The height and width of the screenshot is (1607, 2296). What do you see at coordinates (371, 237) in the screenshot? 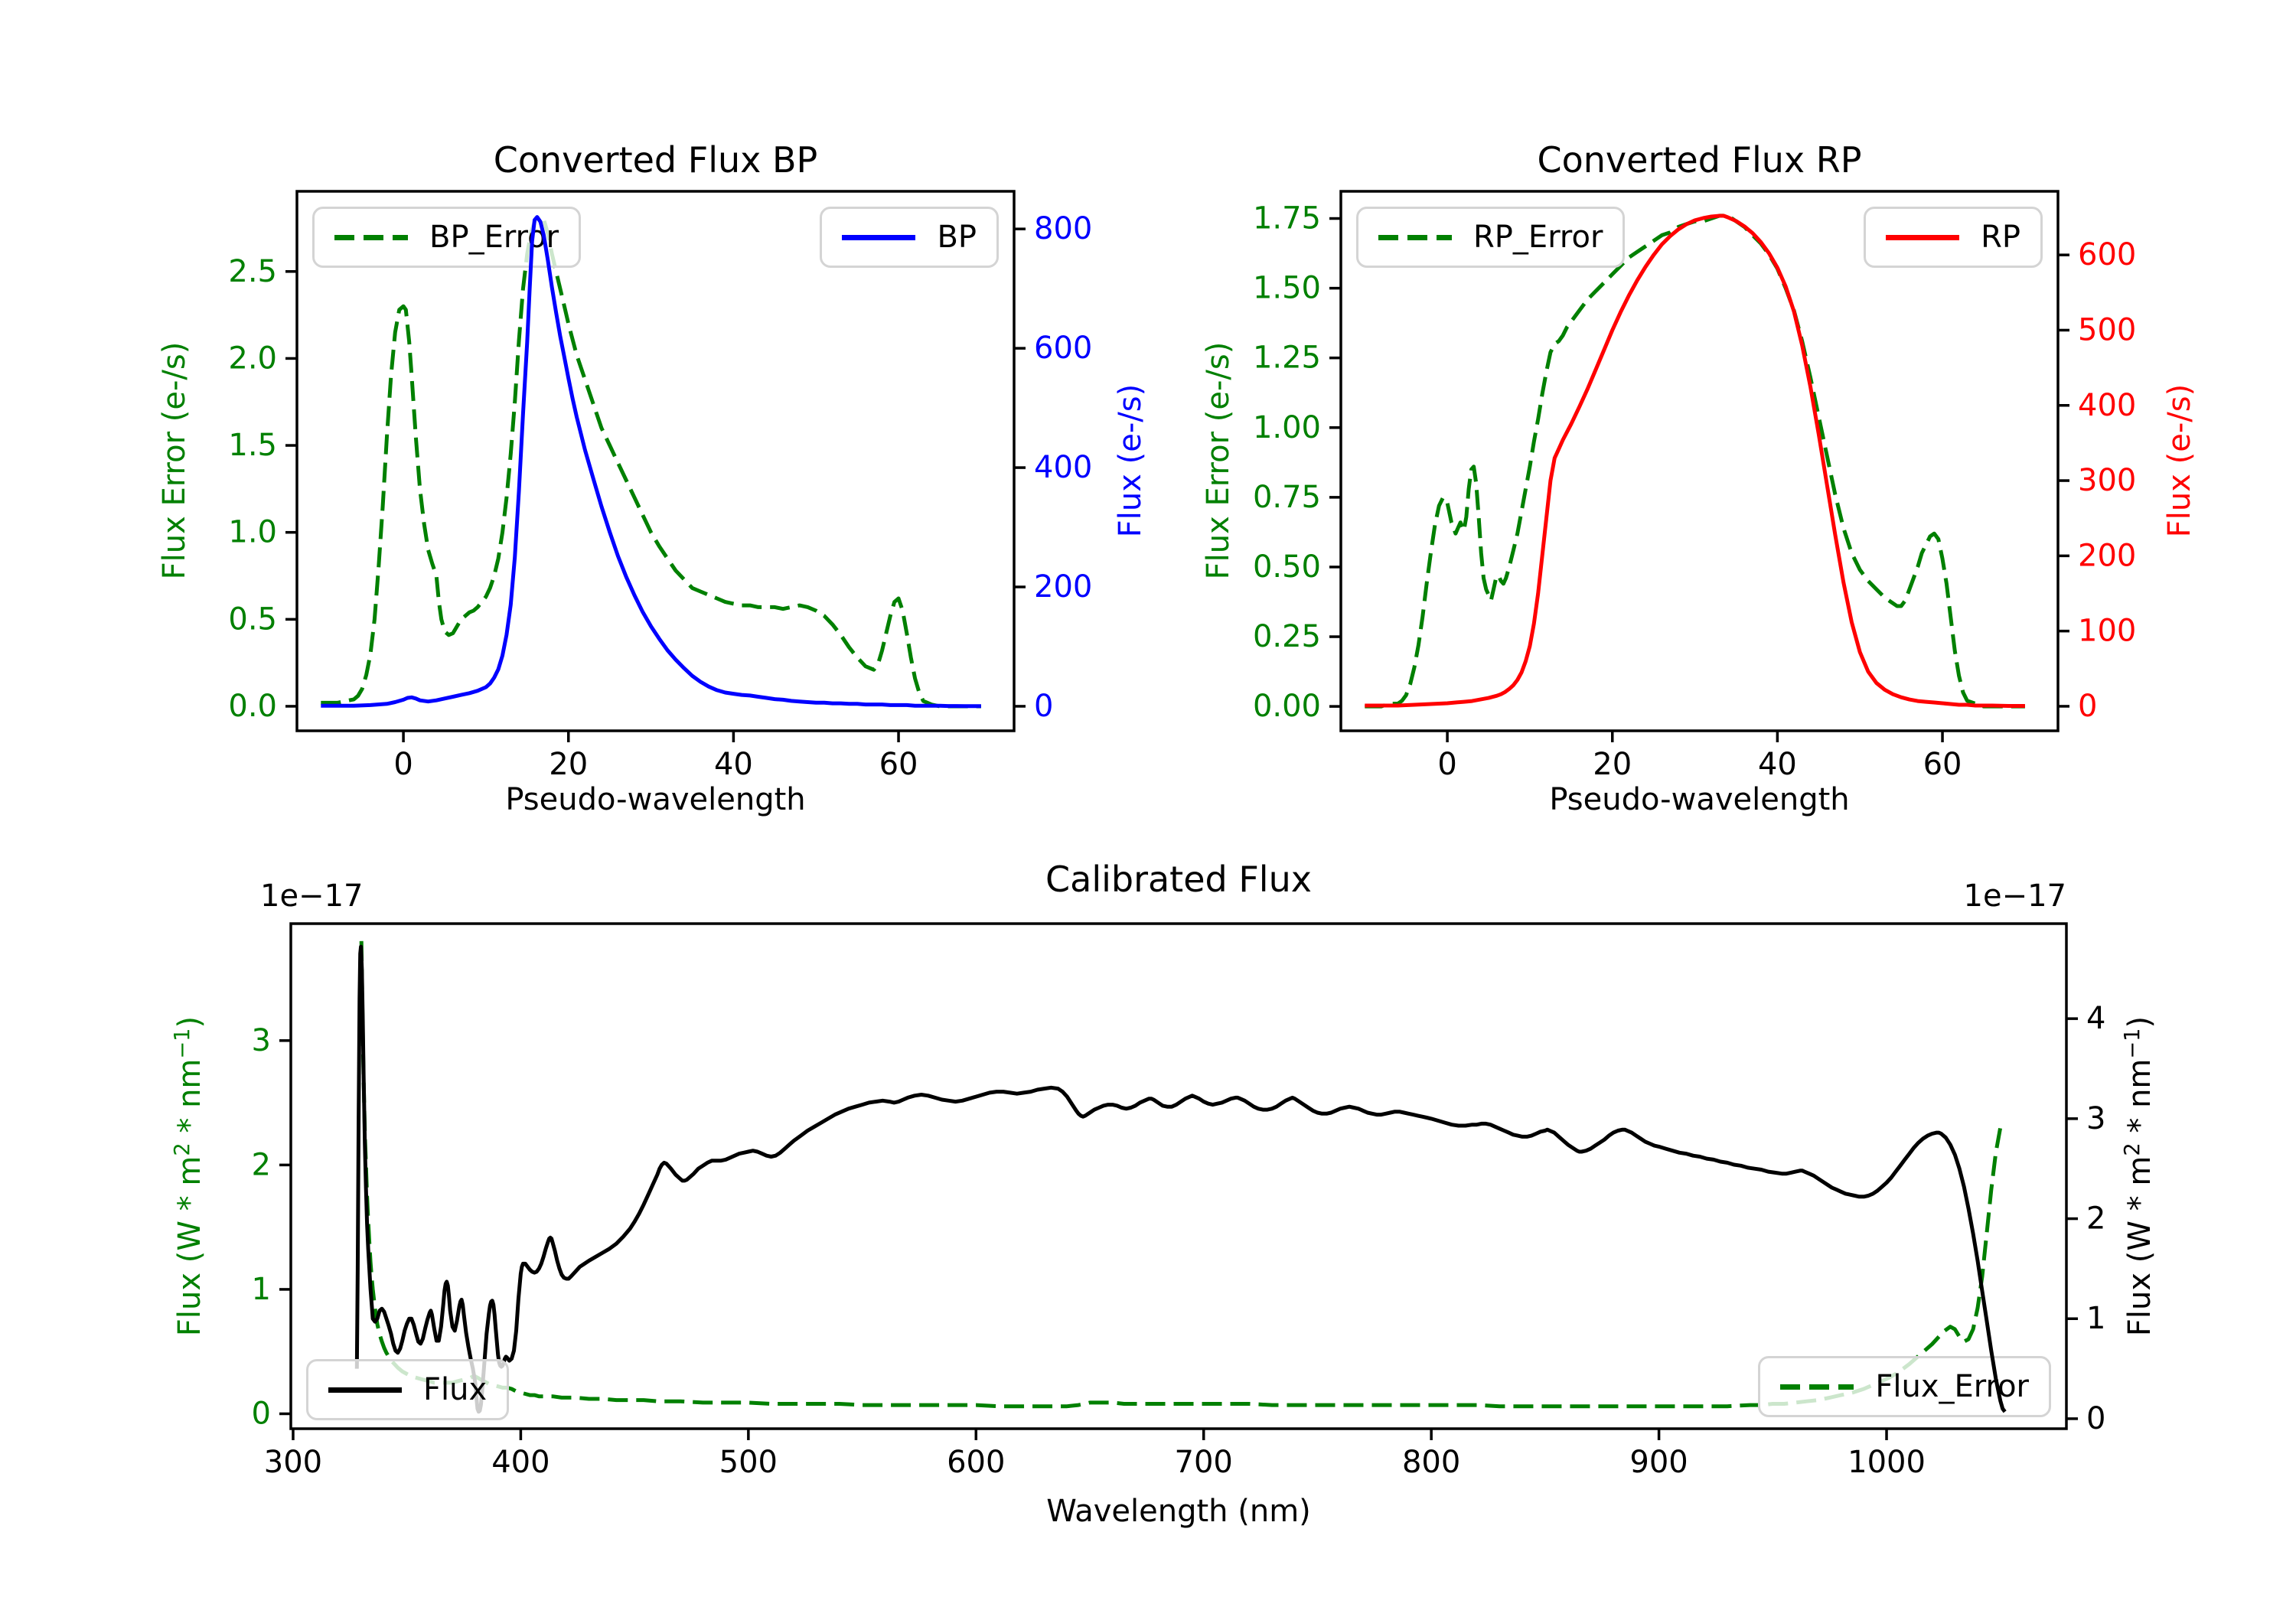
I see `bp-error-legend-line-icon` at bounding box center [371, 237].